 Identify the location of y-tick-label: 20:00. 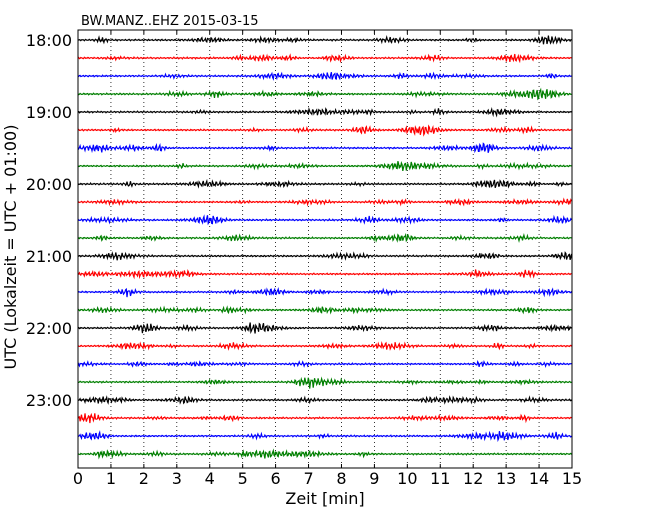
(49, 184).